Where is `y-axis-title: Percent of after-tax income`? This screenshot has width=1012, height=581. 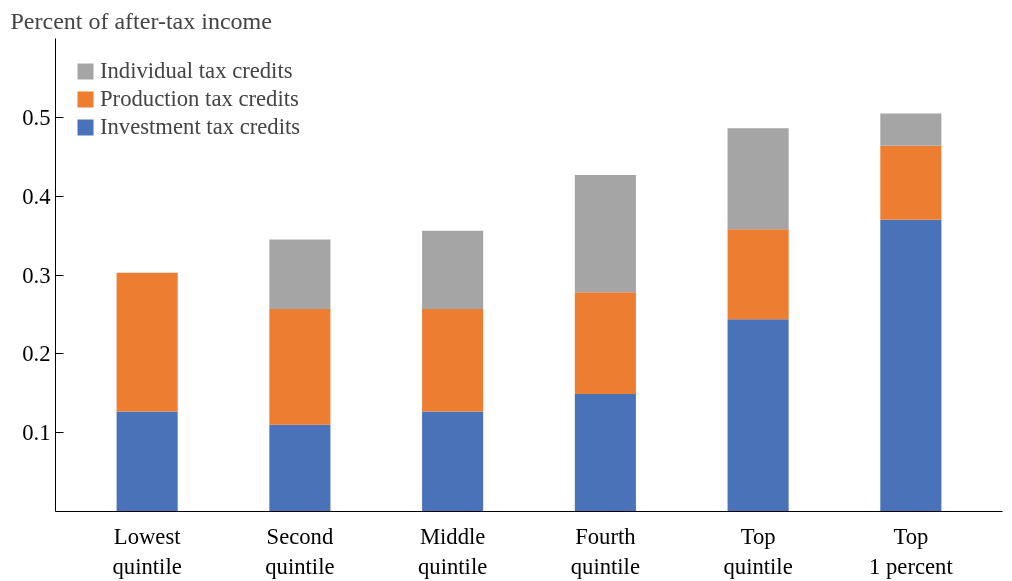
y-axis-title: Percent of after-tax income is located at coordinates (141, 20).